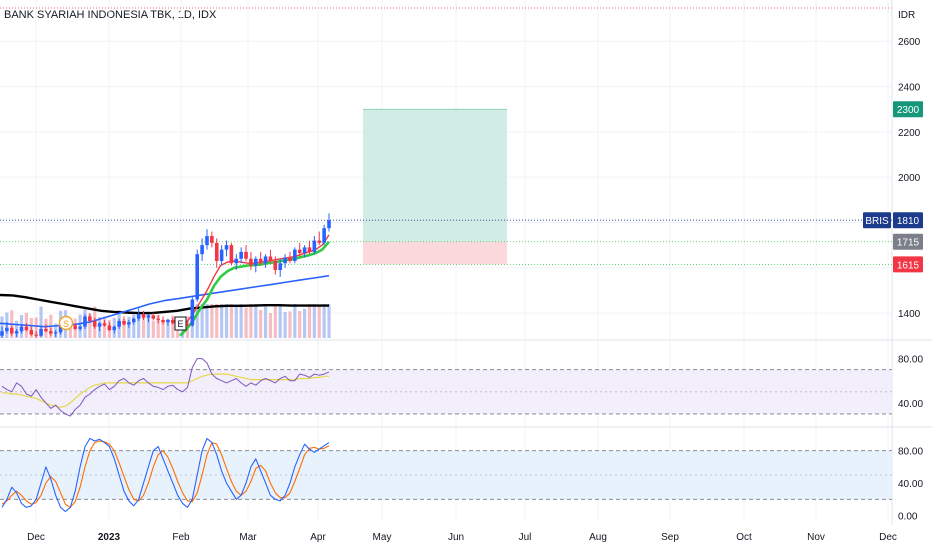 The image size is (932, 550). What do you see at coordinates (181, 537) in the screenshot?
I see `time-tick-label: Feb` at bounding box center [181, 537].